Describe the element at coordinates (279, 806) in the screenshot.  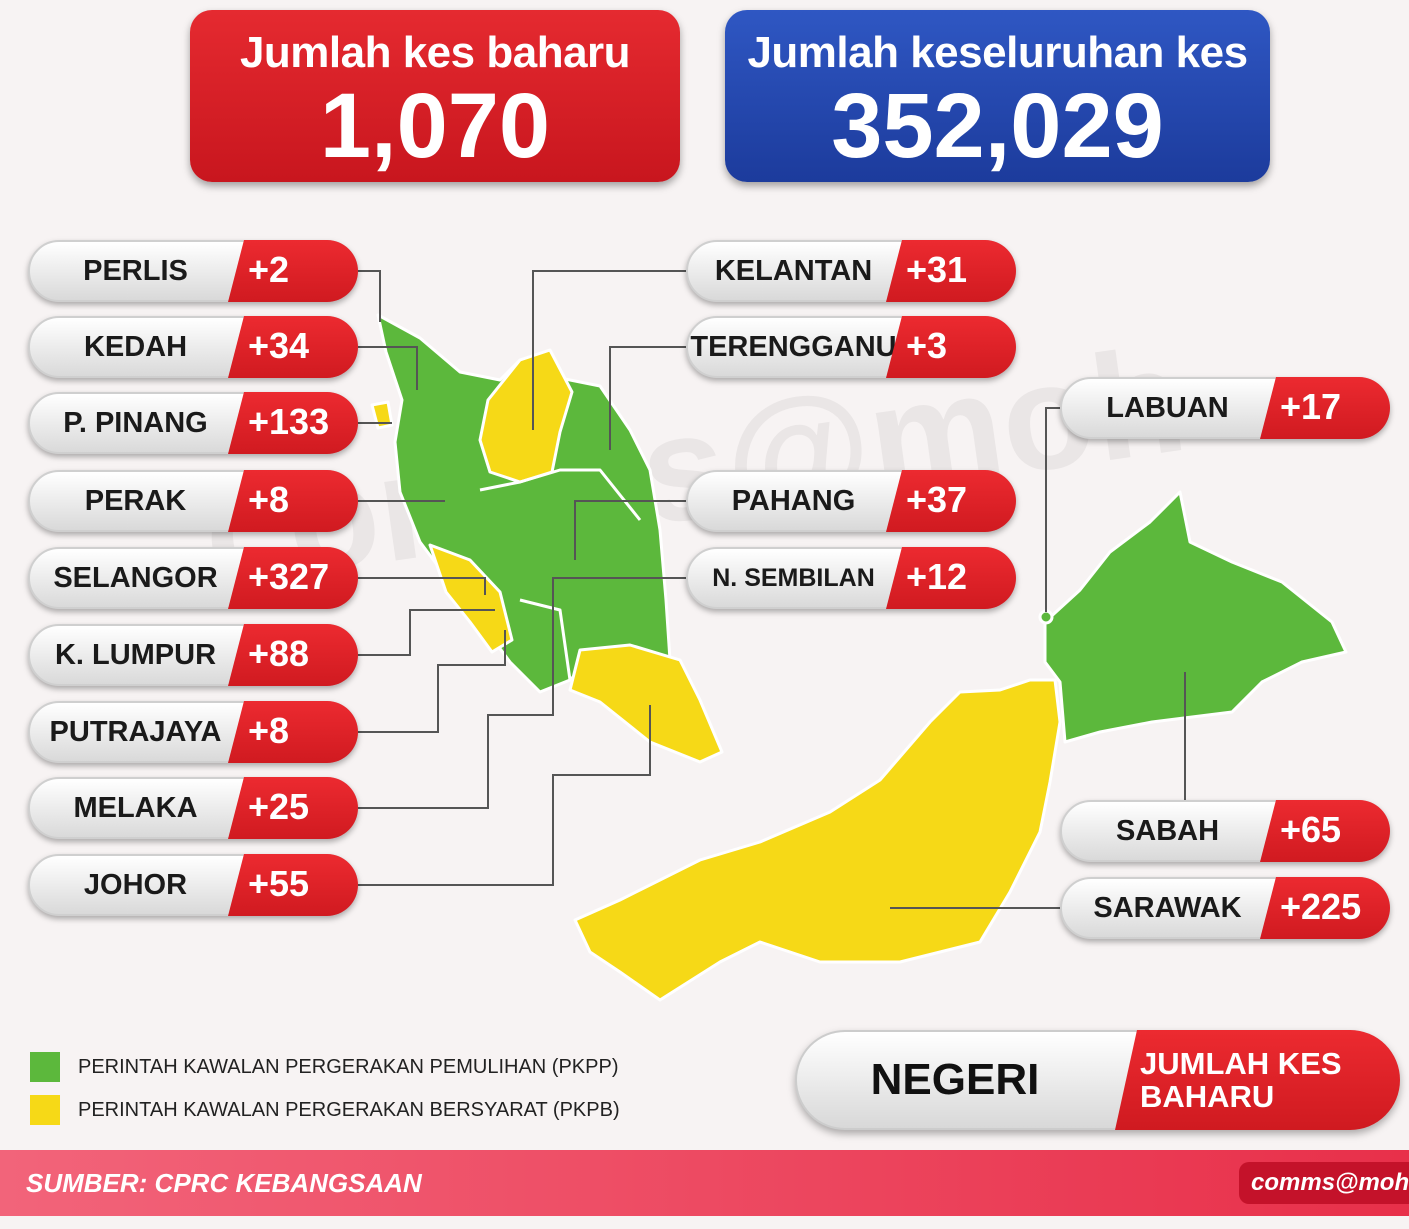
I see `state-cases: +25` at that location.